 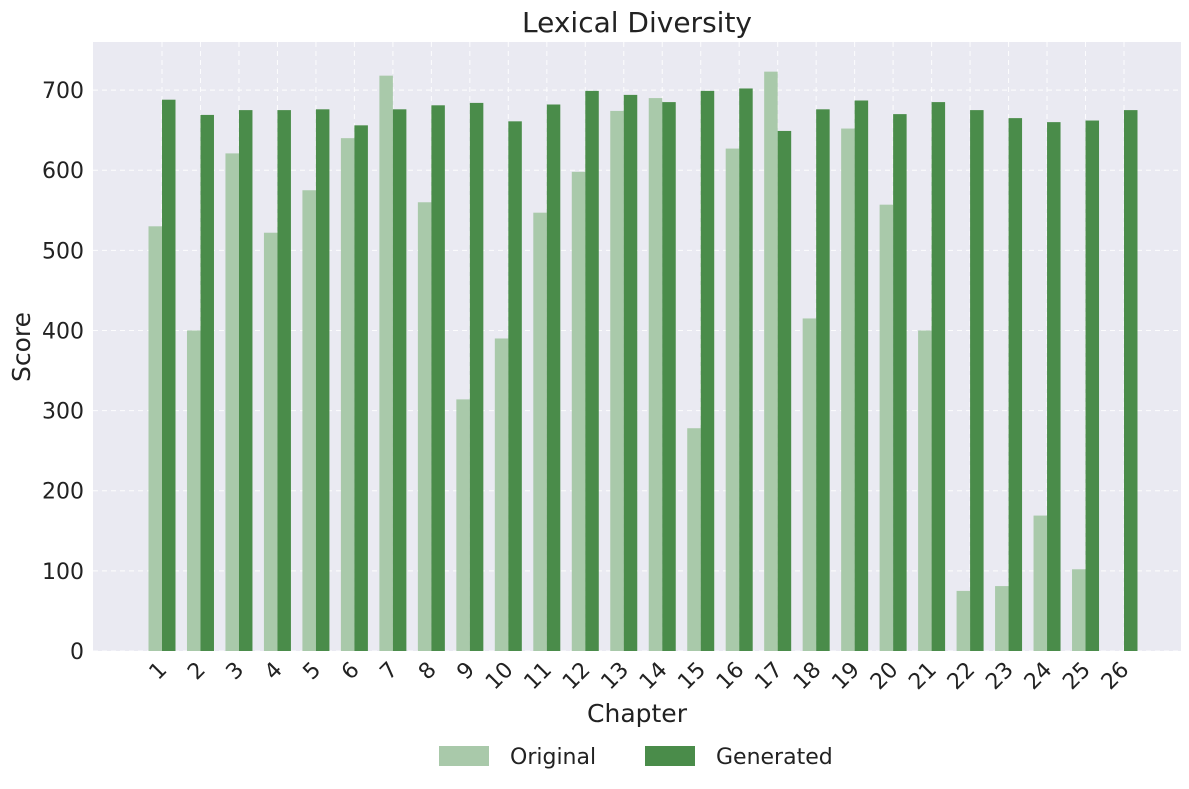 What do you see at coordinates (467, 672) in the screenshot?
I see `x-tick-label-9: 9` at bounding box center [467, 672].